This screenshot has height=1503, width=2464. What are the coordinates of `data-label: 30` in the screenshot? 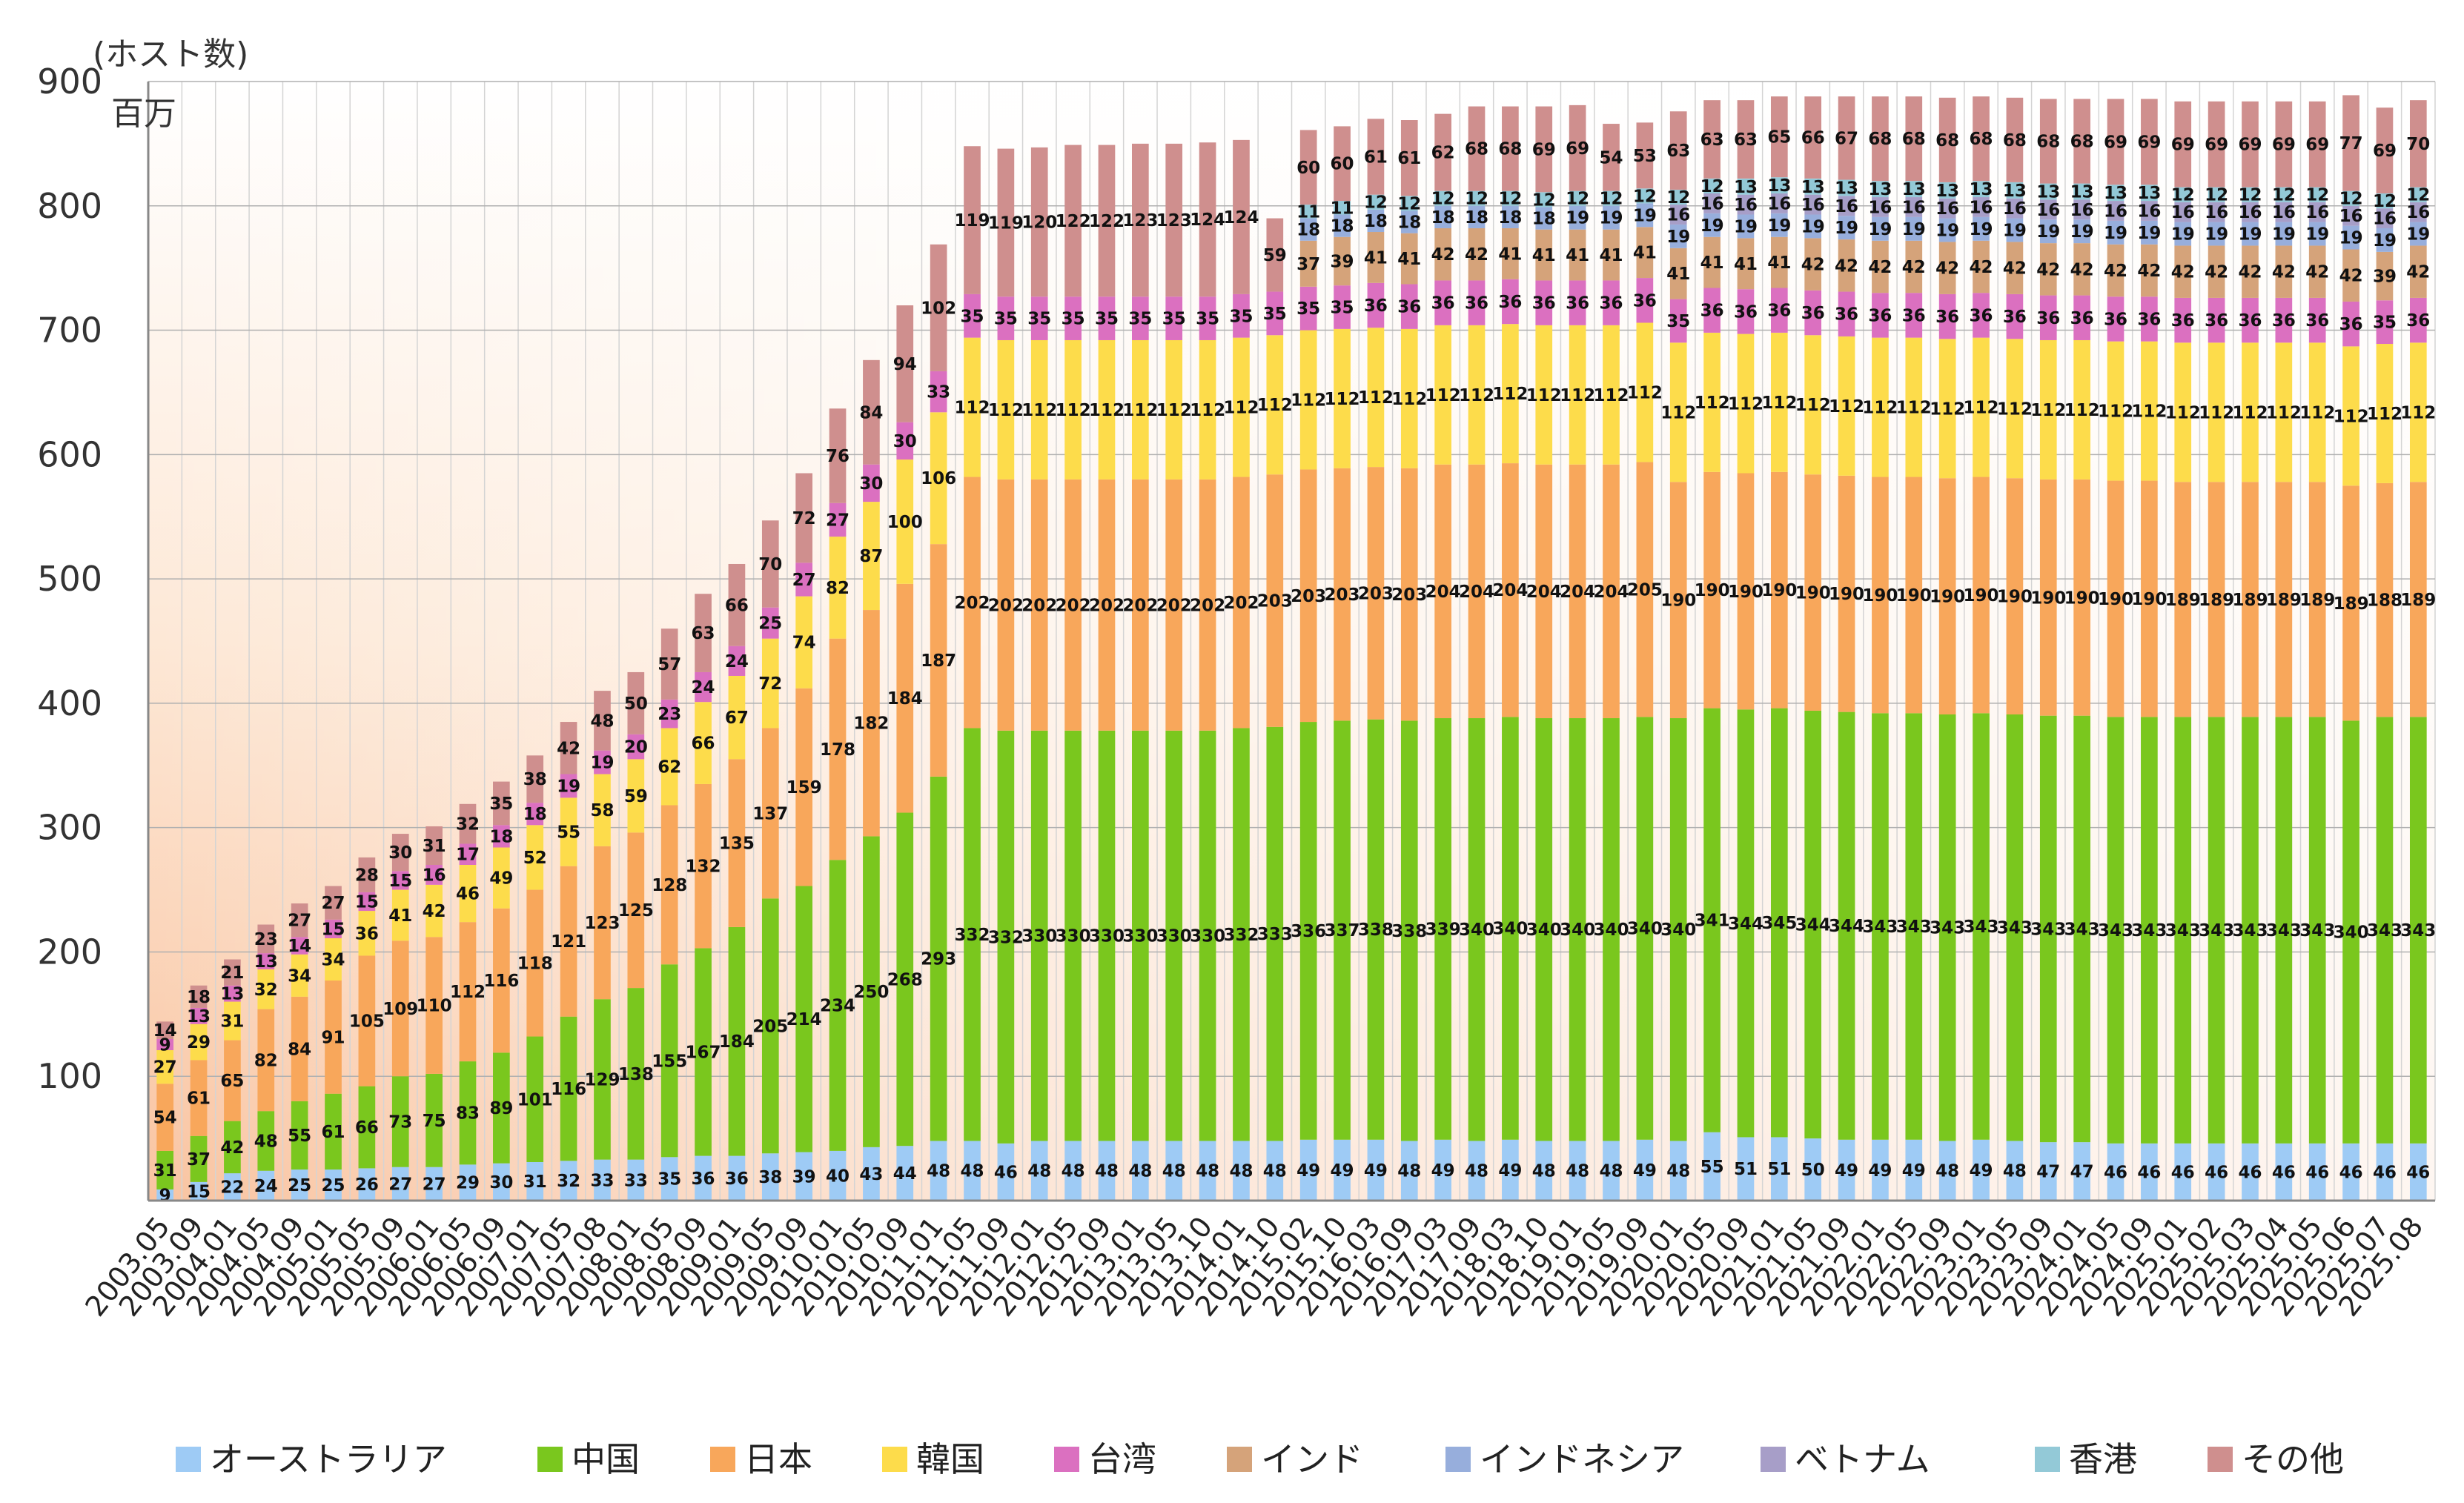 It's located at (905, 441).